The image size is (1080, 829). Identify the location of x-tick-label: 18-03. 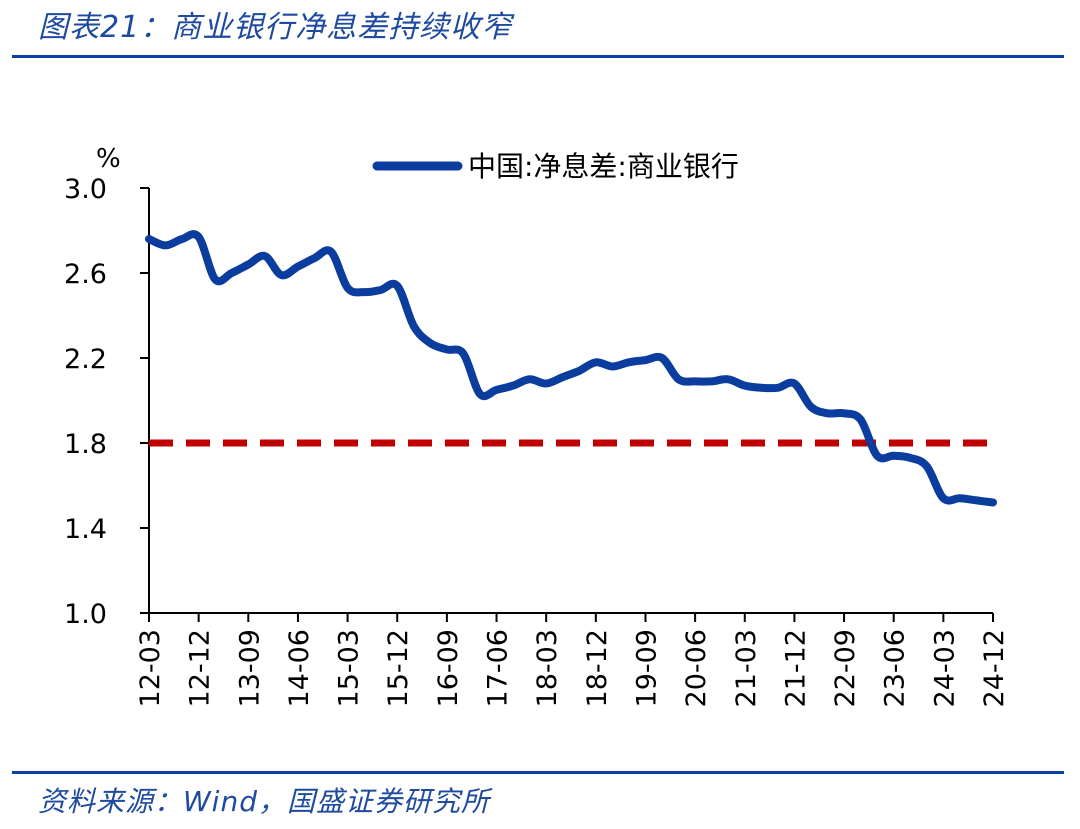
(547, 668).